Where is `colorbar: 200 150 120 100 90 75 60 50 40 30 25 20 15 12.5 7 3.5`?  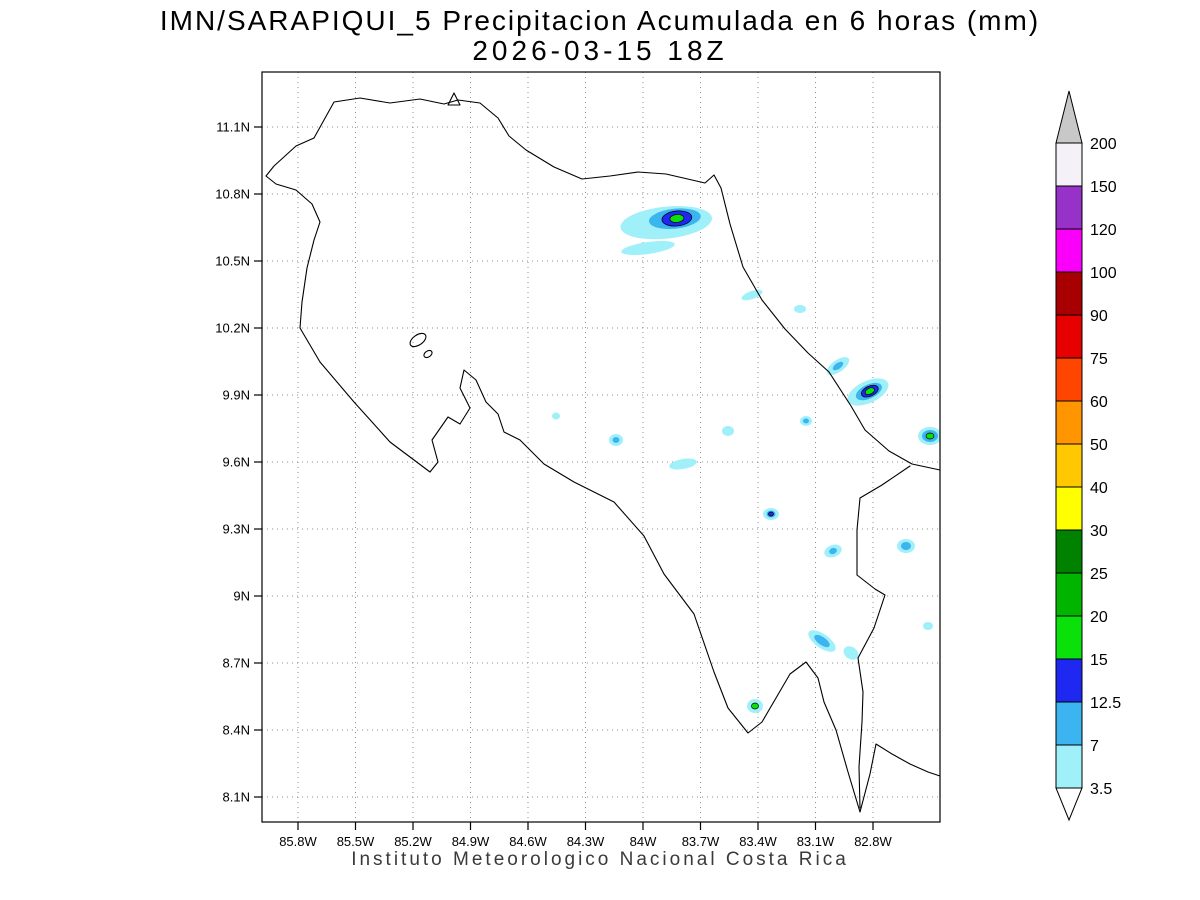 colorbar: 200 150 120 100 90 75 60 50 40 30 25 20 15 12.5 7 3.5 is located at coordinates (1088, 456).